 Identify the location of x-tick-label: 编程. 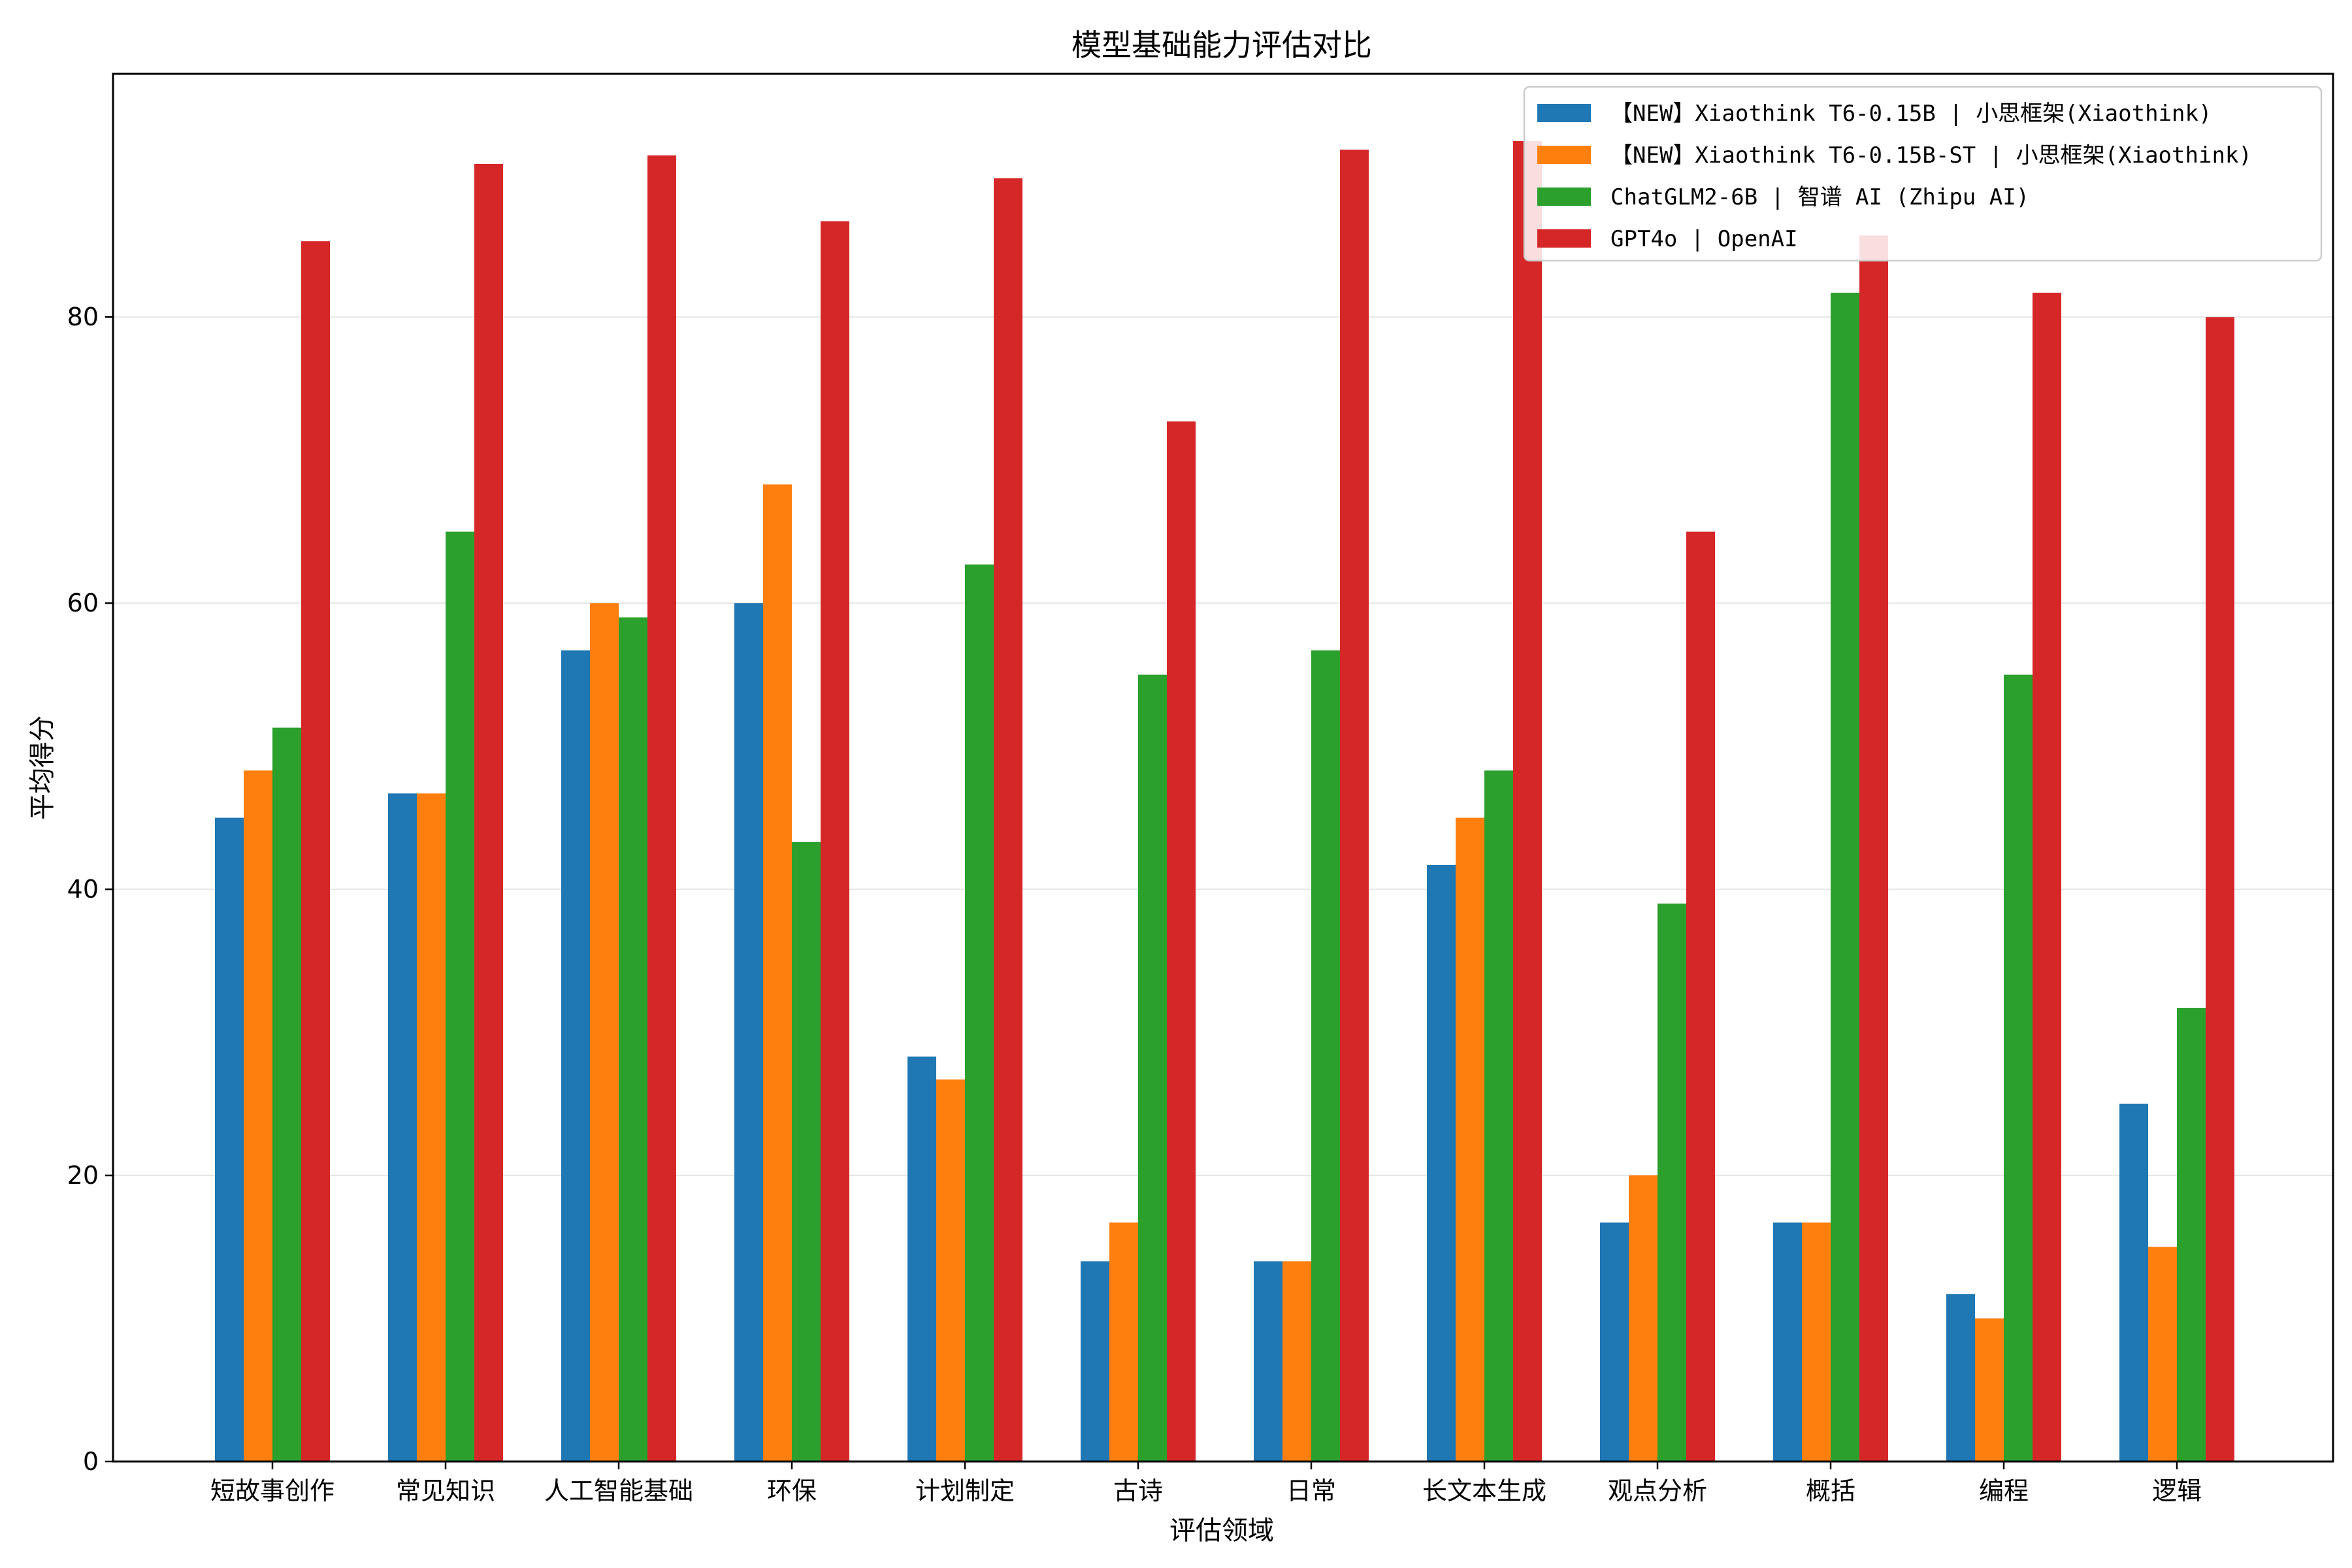
(2004, 1491).